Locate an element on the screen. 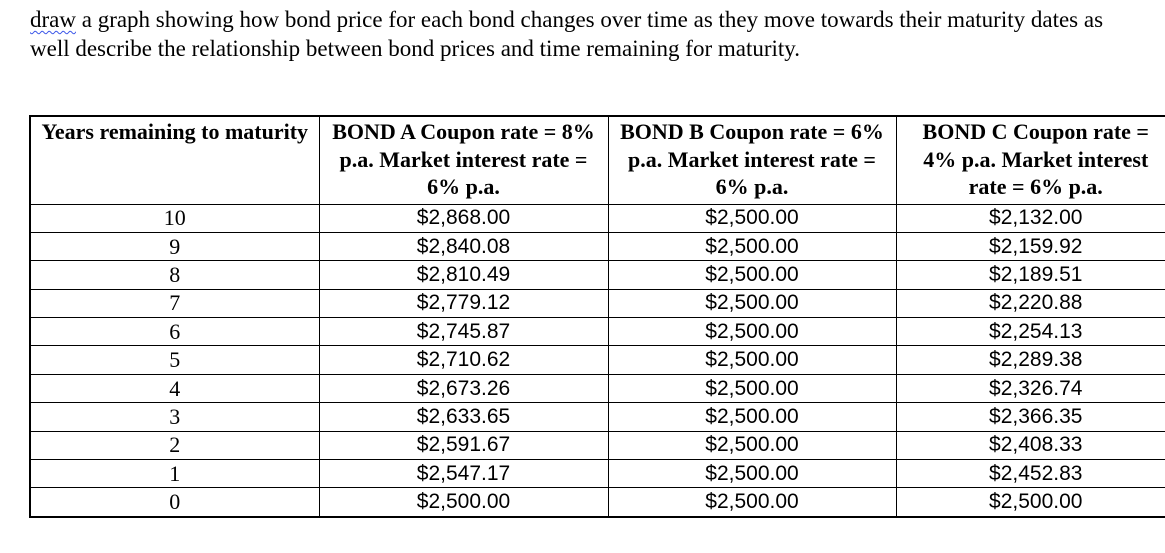  bond-a-cell: $2,745.87 is located at coordinates (463, 332).